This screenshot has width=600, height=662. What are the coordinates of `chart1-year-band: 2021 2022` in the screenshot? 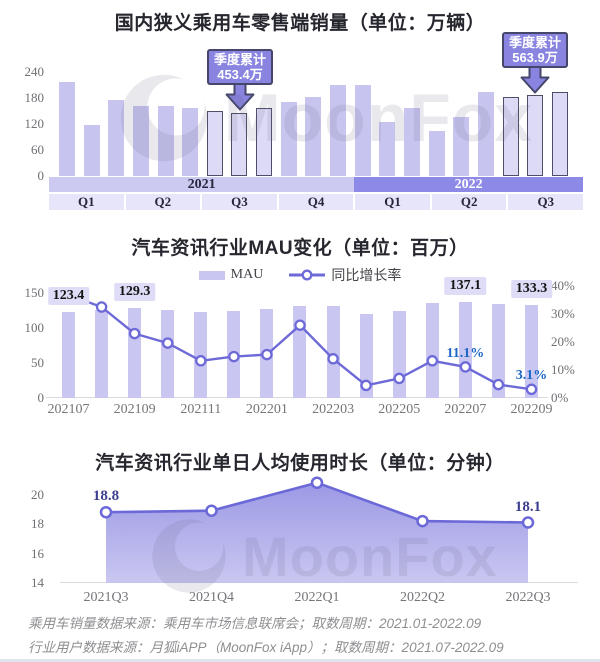 It's located at (316, 184).